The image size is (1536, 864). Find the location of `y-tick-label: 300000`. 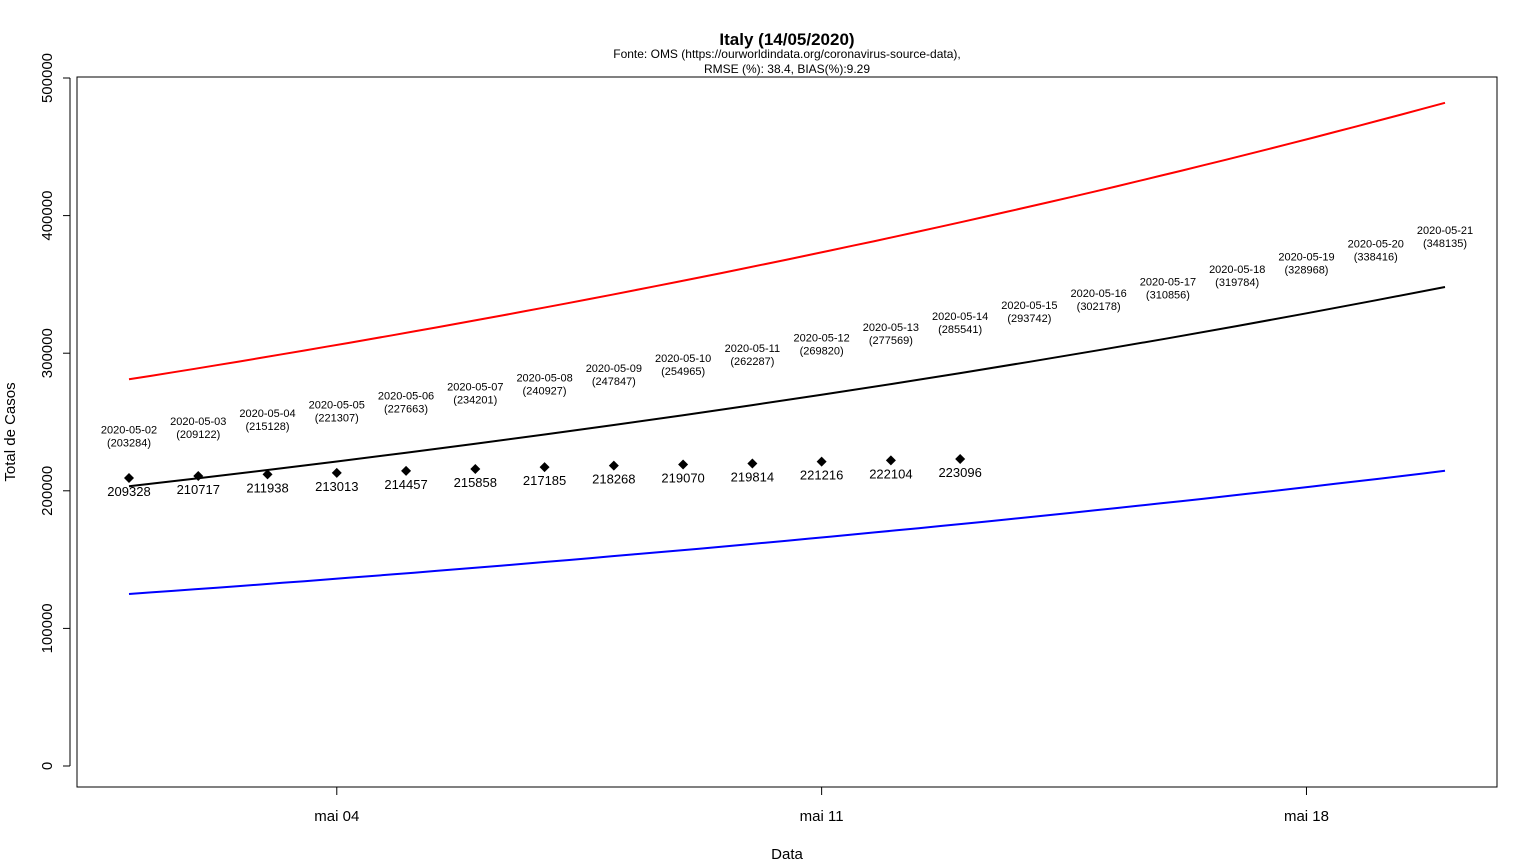

y-tick-label: 300000 is located at coordinates (47, 353).